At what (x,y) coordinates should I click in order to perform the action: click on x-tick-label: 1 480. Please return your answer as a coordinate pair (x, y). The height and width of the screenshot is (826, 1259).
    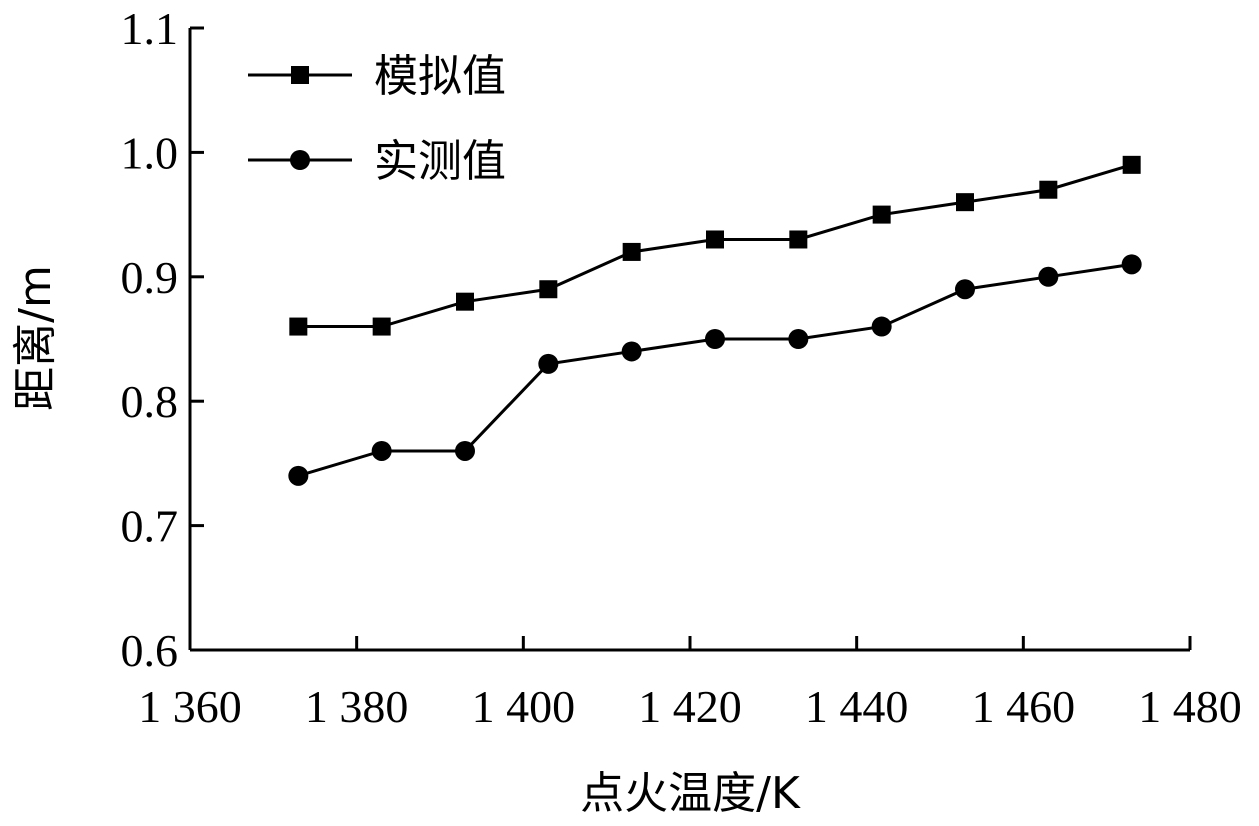
    Looking at the image, I should click on (1190, 706).